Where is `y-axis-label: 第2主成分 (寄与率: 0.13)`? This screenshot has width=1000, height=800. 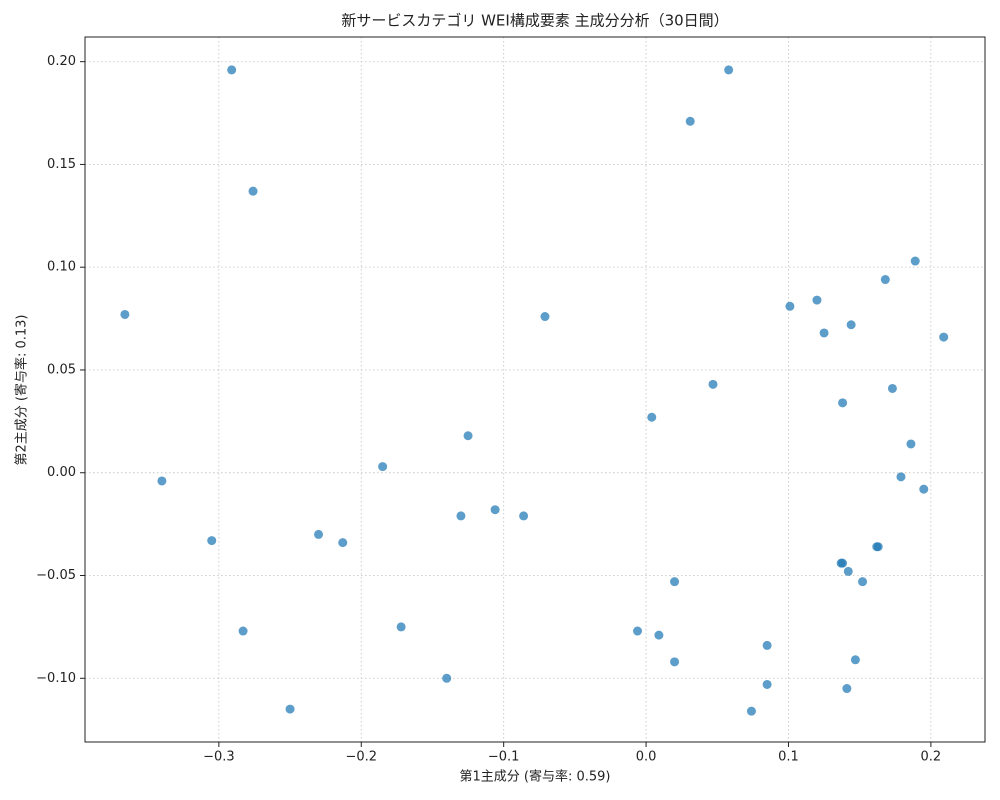
y-axis-label: 第2主成分 (寄与率: 0.13) is located at coordinates (22, 389).